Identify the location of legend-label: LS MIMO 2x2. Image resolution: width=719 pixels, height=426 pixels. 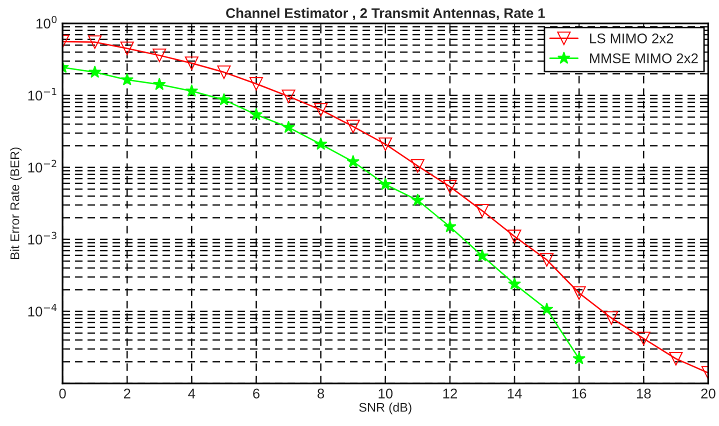
(632, 39).